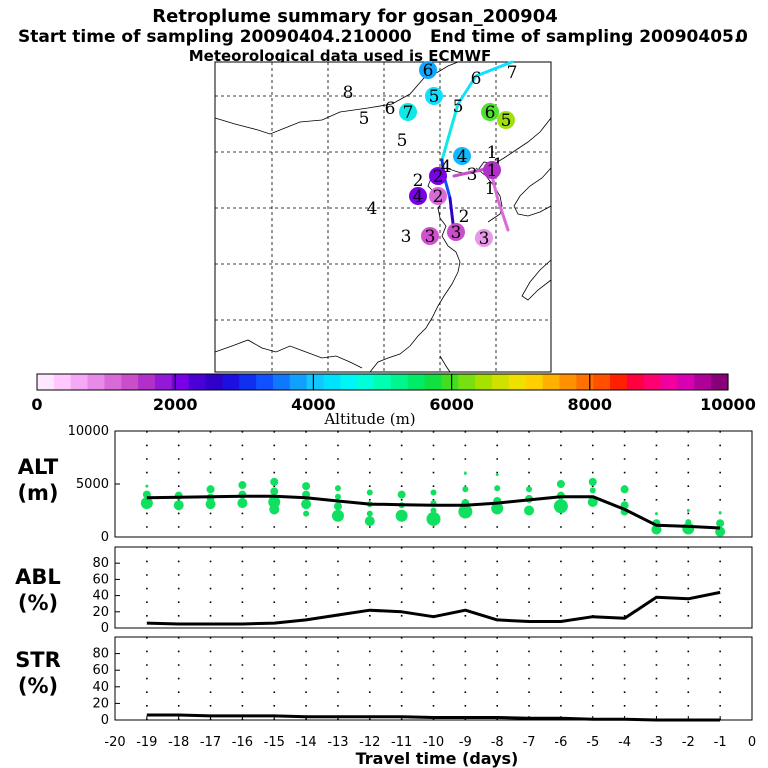  I want to click on trajectory-marker: 6, so click(476, 79).